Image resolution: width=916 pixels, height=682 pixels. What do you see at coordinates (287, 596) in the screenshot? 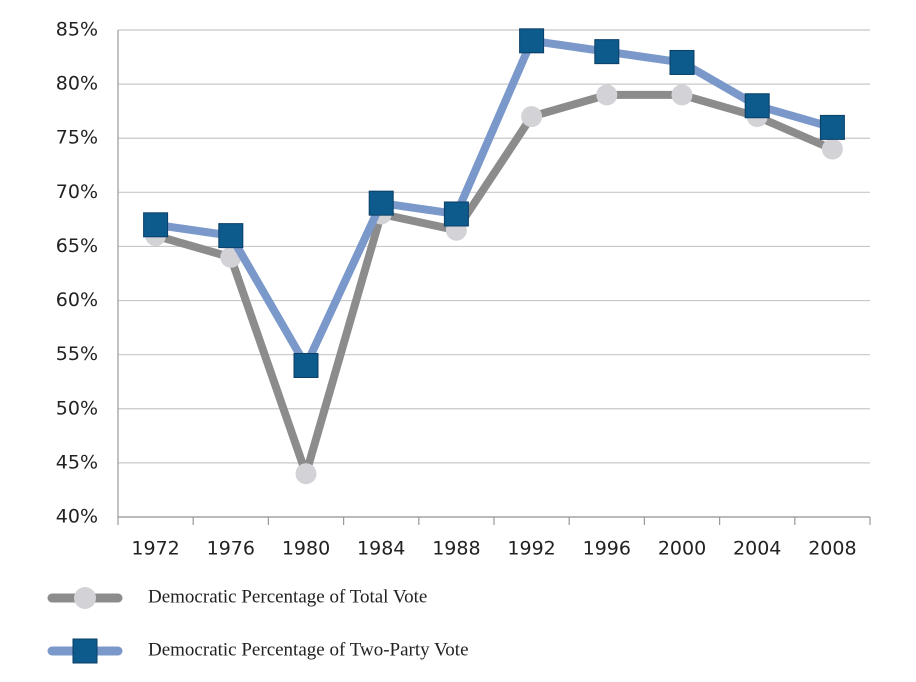
I see `legend-label: Democratic Percentage of Total Vote` at bounding box center [287, 596].